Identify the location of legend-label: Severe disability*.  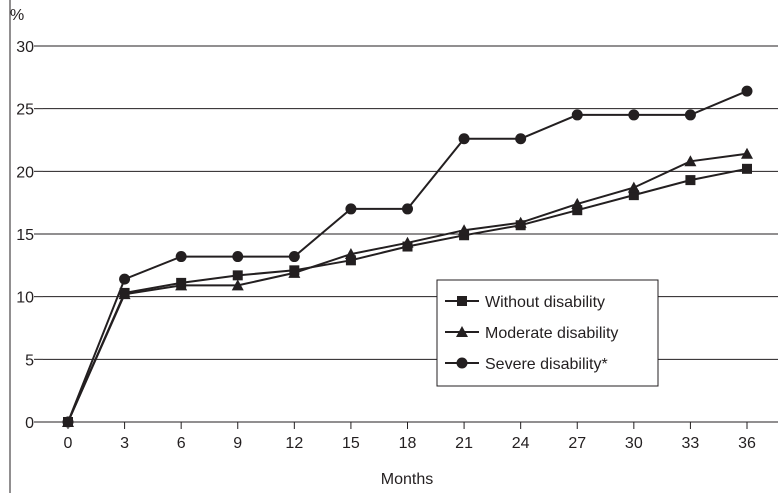
(546, 364).